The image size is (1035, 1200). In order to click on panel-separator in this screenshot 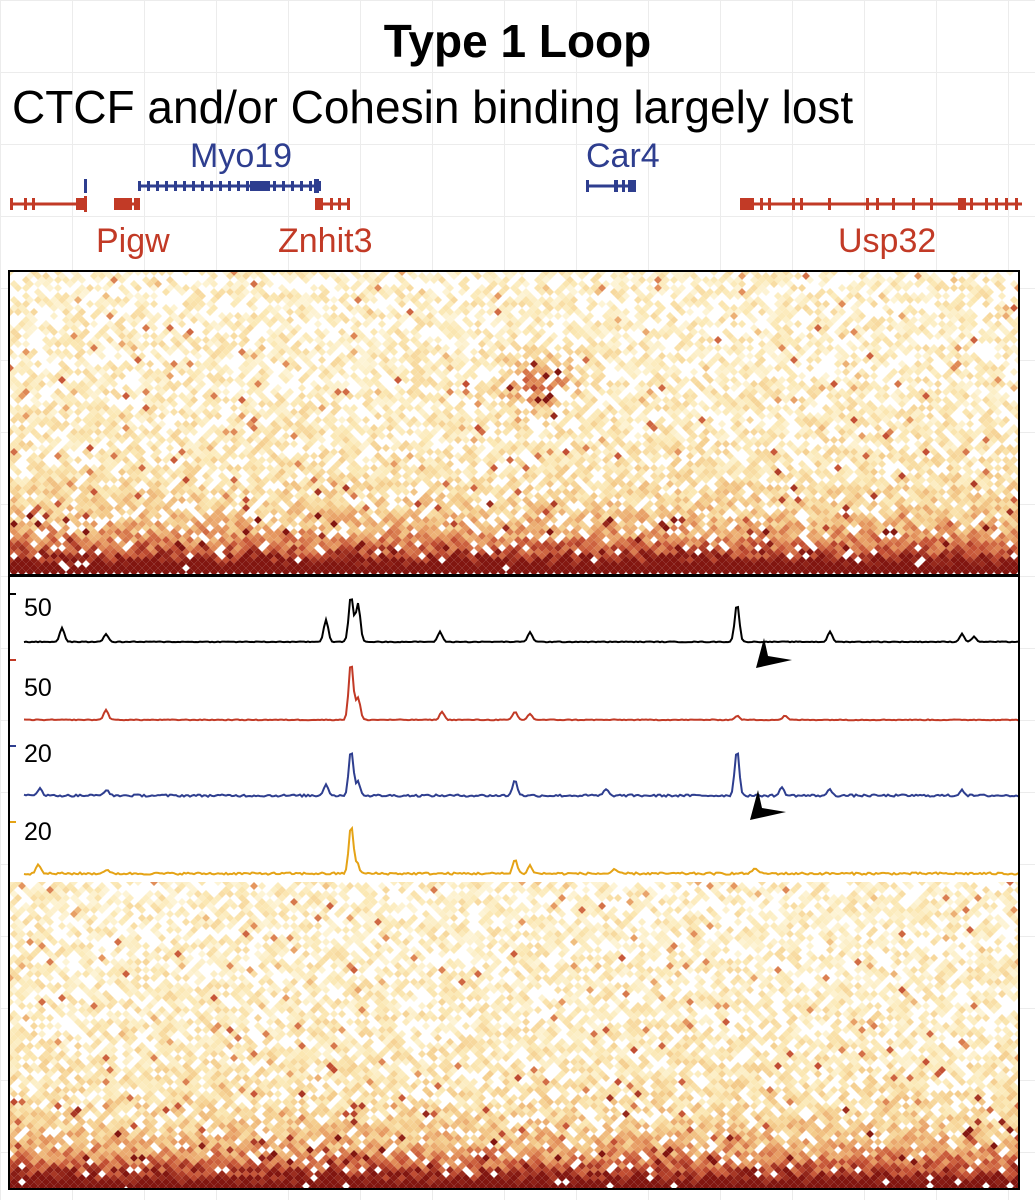, I will do `click(514, 575)`.